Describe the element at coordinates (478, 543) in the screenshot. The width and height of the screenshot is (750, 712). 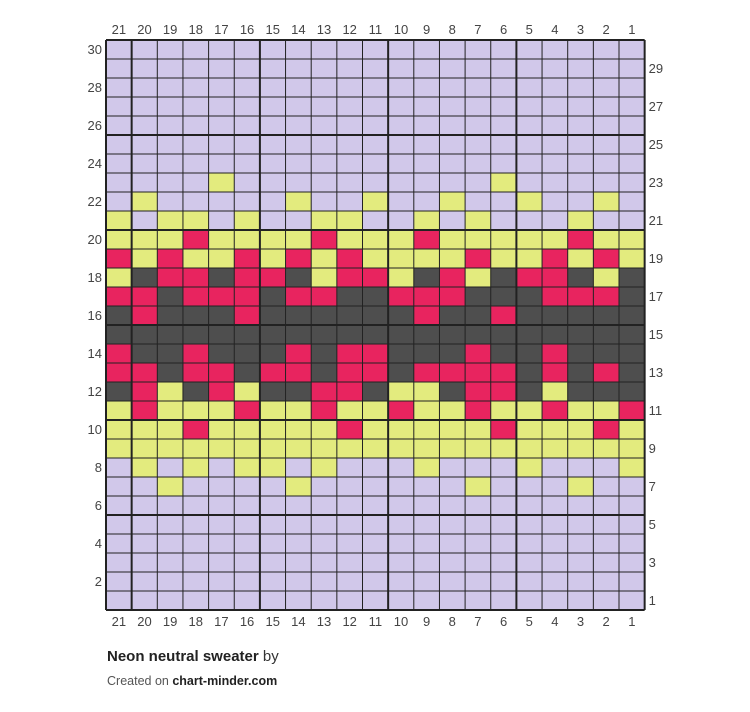
I see `chart-cell-row4-col7` at that location.